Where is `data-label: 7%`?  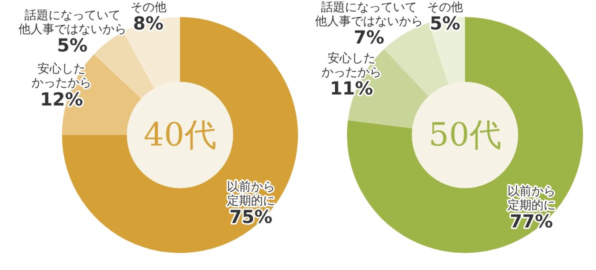
data-label: 7% is located at coordinates (369, 38).